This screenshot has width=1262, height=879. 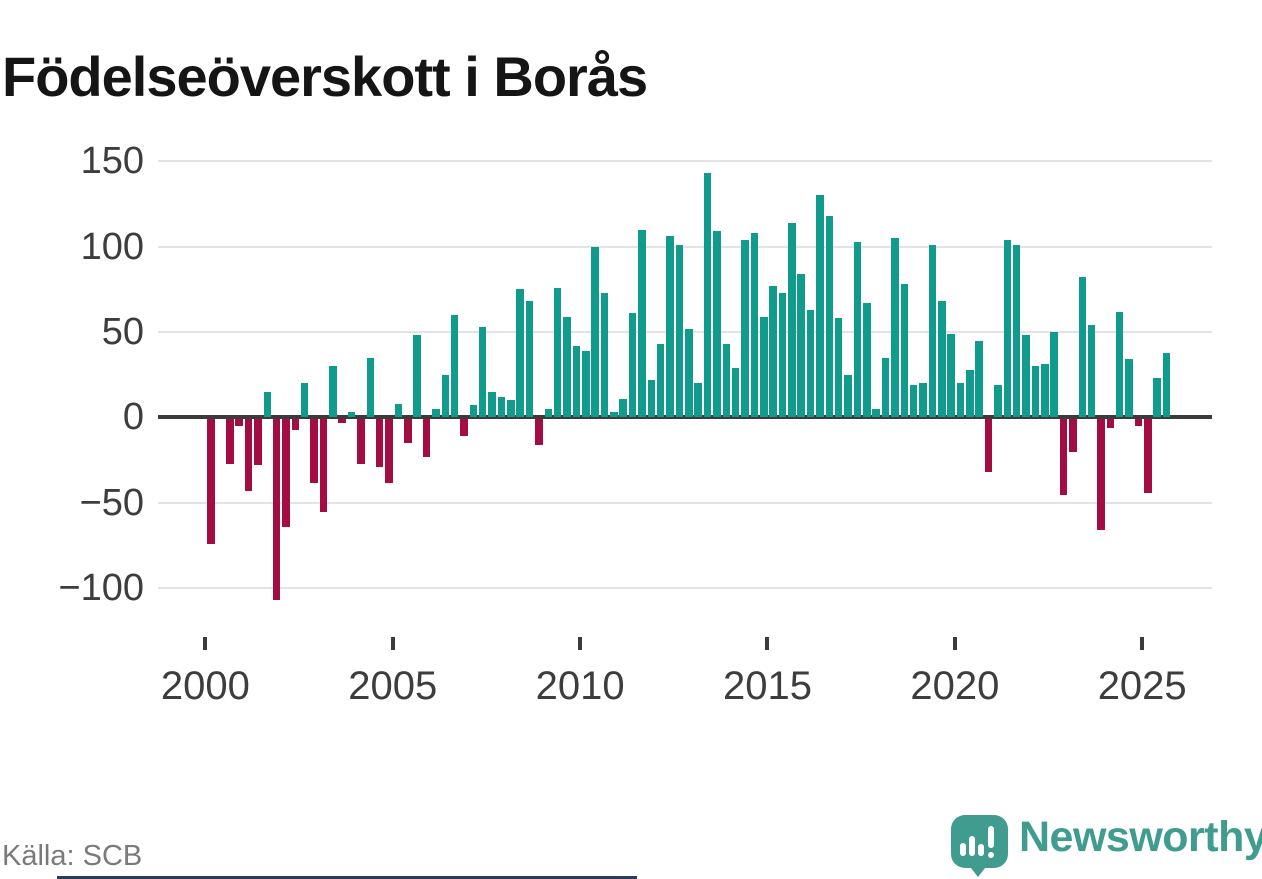 What do you see at coordinates (767, 686) in the screenshot?
I see `x-axis-tick-label: 2015` at bounding box center [767, 686].